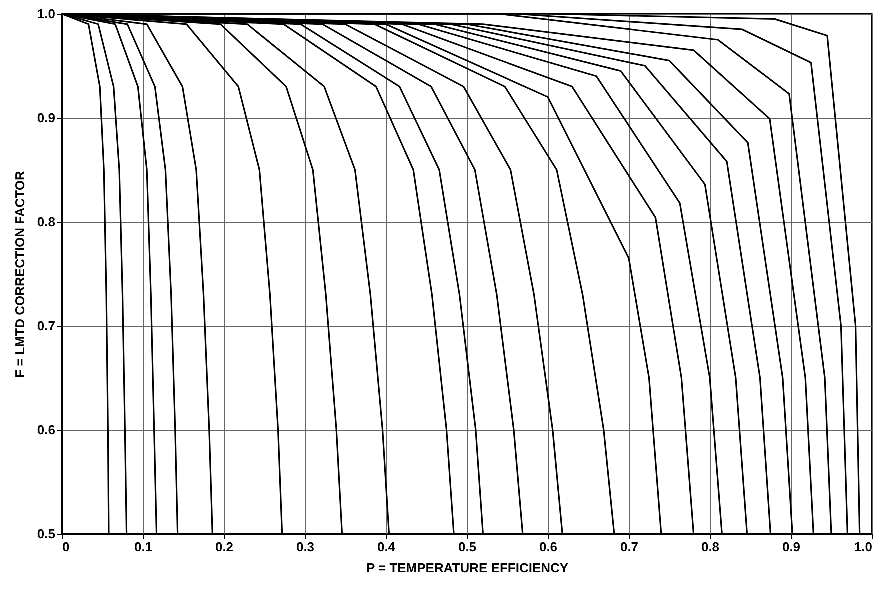  What do you see at coordinates (791, 547) in the screenshot?
I see `x-tick-label: 0.9` at bounding box center [791, 547].